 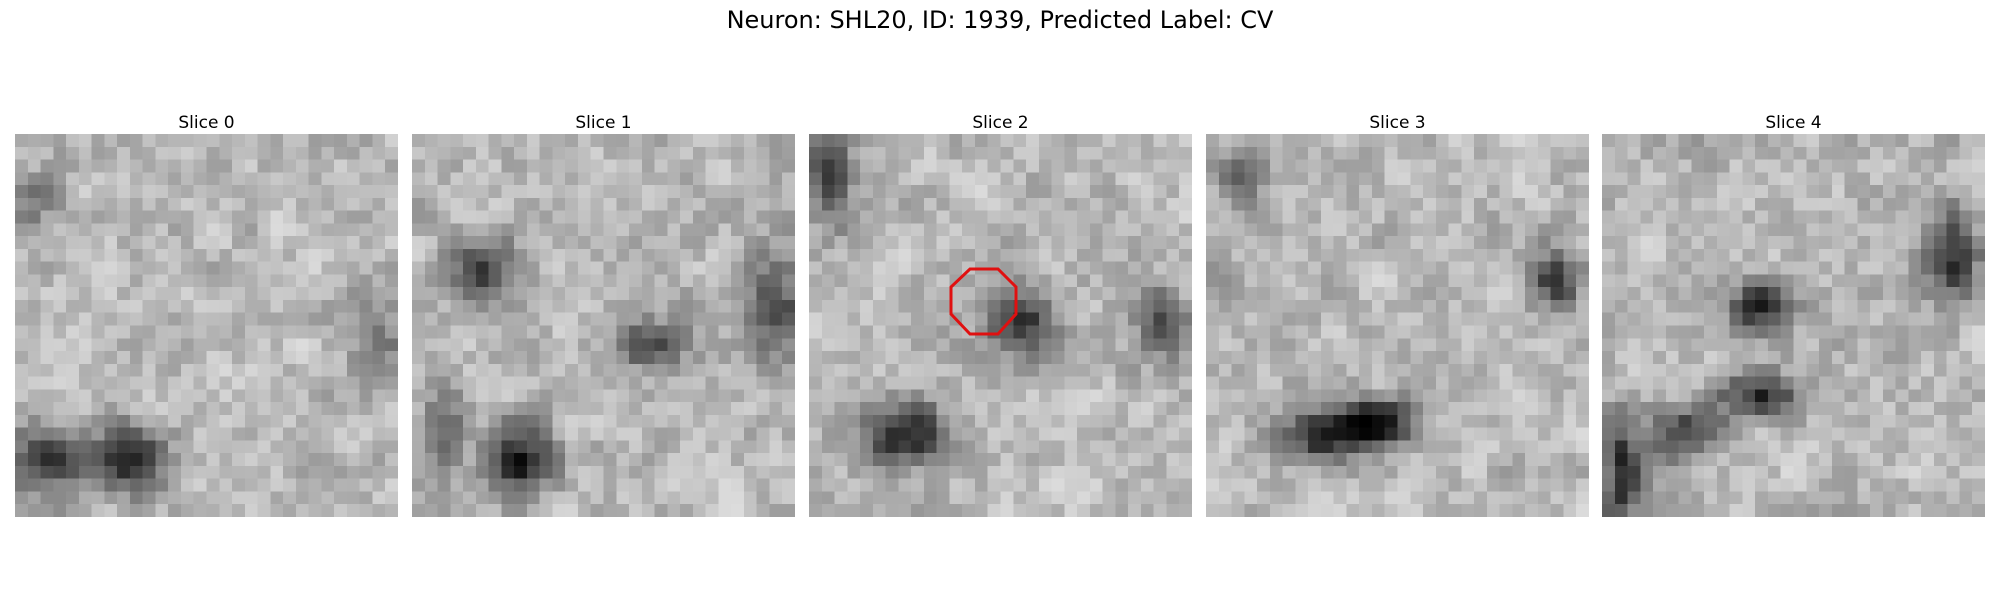 What do you see at coordinates (206, 123) in the screenshot?
I see `slice-title: Slice 0` at bounding box center [206, 123].